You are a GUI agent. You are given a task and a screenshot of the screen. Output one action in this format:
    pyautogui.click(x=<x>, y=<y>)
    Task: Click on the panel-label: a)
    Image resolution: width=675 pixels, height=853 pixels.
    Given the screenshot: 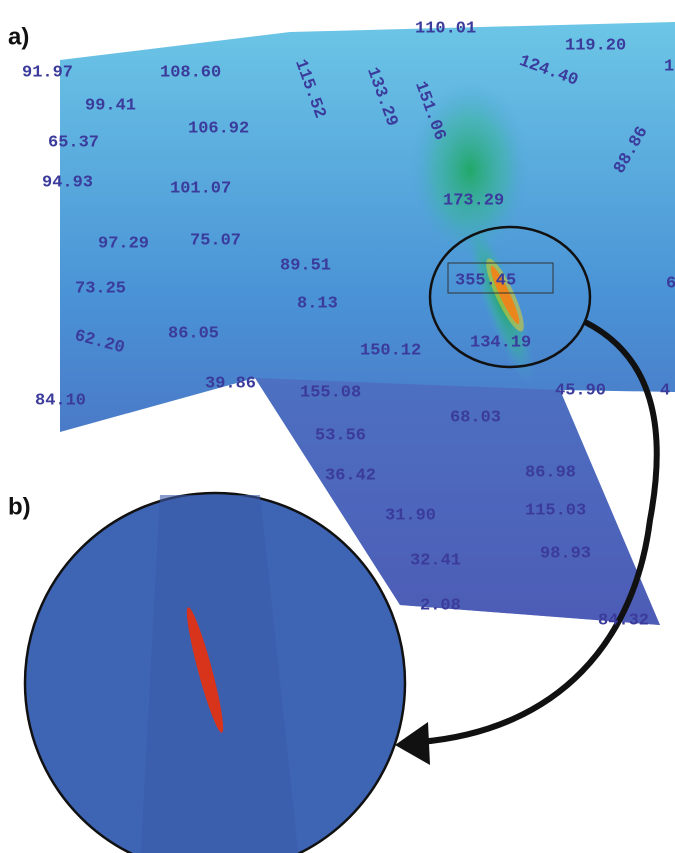 What is the action you would take?
    pyautogui.click(x=18, y=36)
    